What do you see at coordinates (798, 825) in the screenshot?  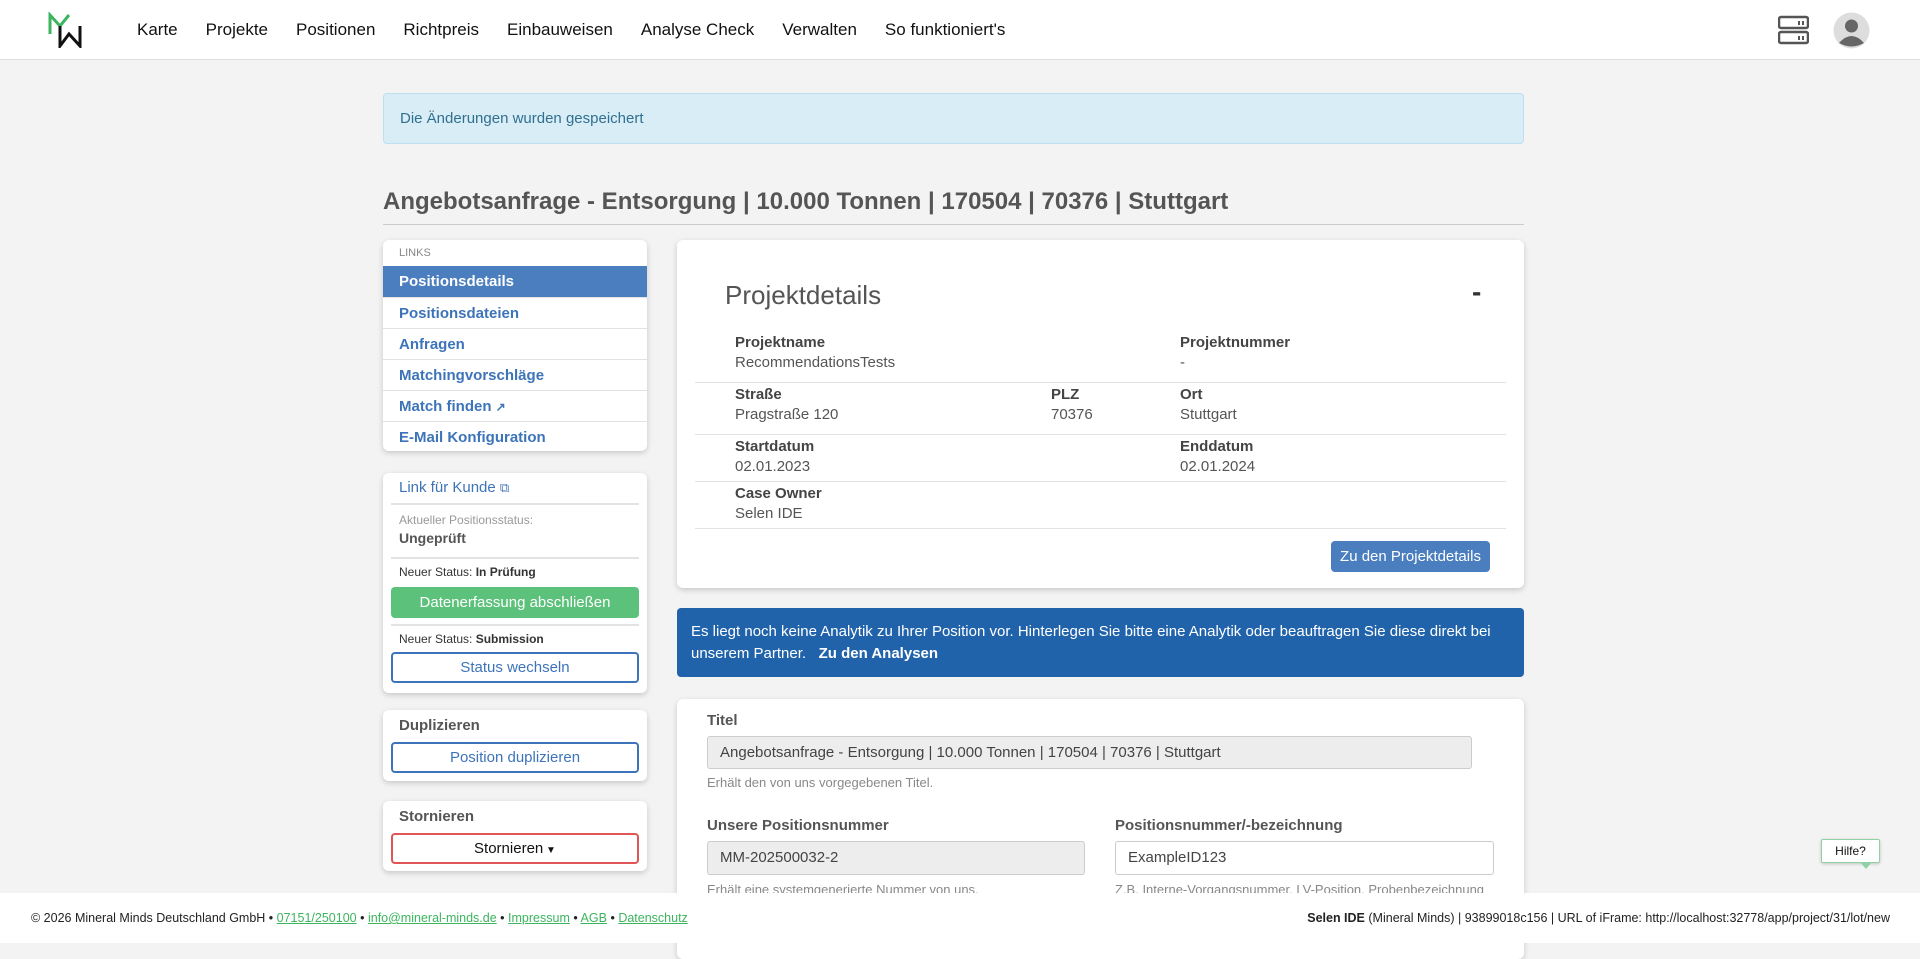 I see `our-position-number-label: Unsere Positionsnummer` at bounding box center [798, 825].